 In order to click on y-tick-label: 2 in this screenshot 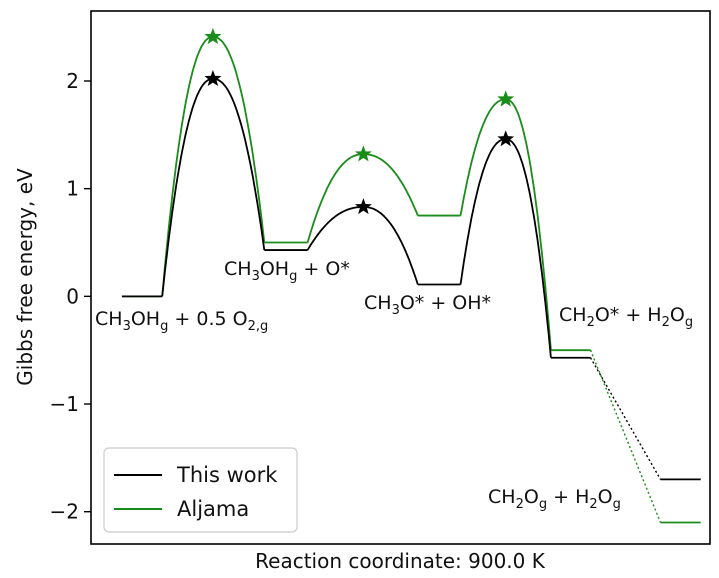, I will do `click(72, 81)`.